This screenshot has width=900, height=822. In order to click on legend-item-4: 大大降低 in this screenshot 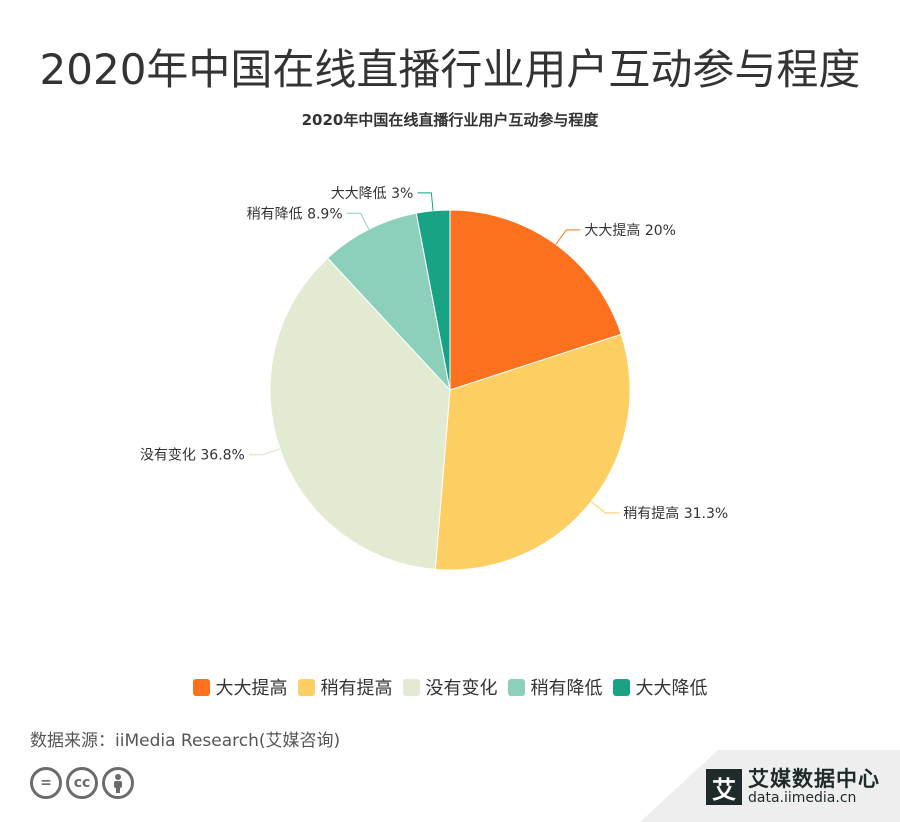, I will do `click(660, 687)`.